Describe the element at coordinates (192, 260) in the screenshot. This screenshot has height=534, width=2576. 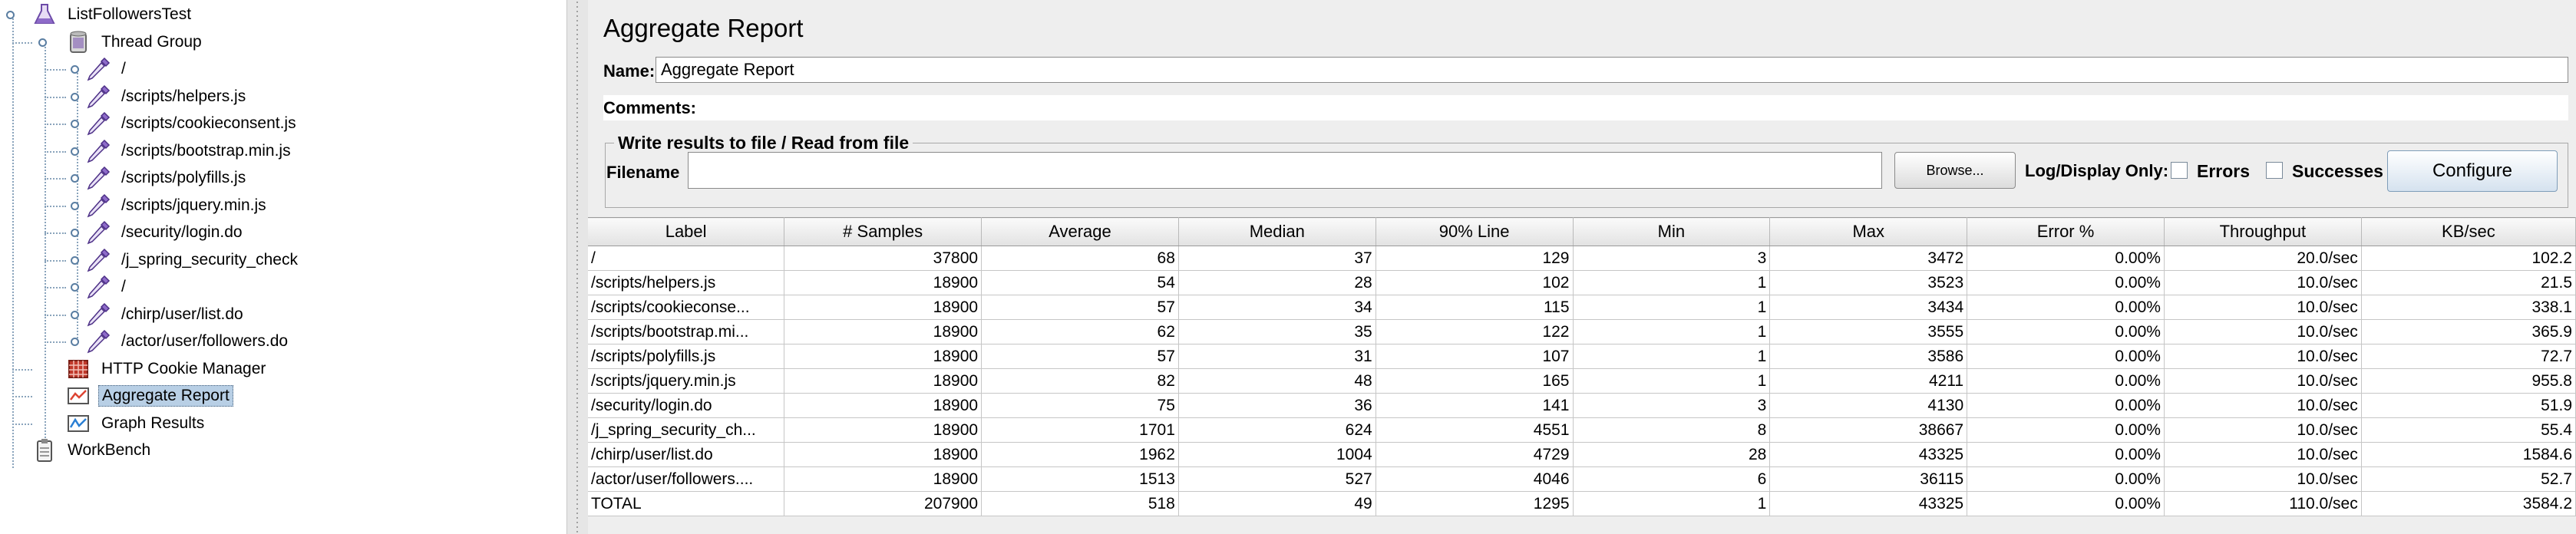
I see `tree-node: /j_spring_security_check` at that location.